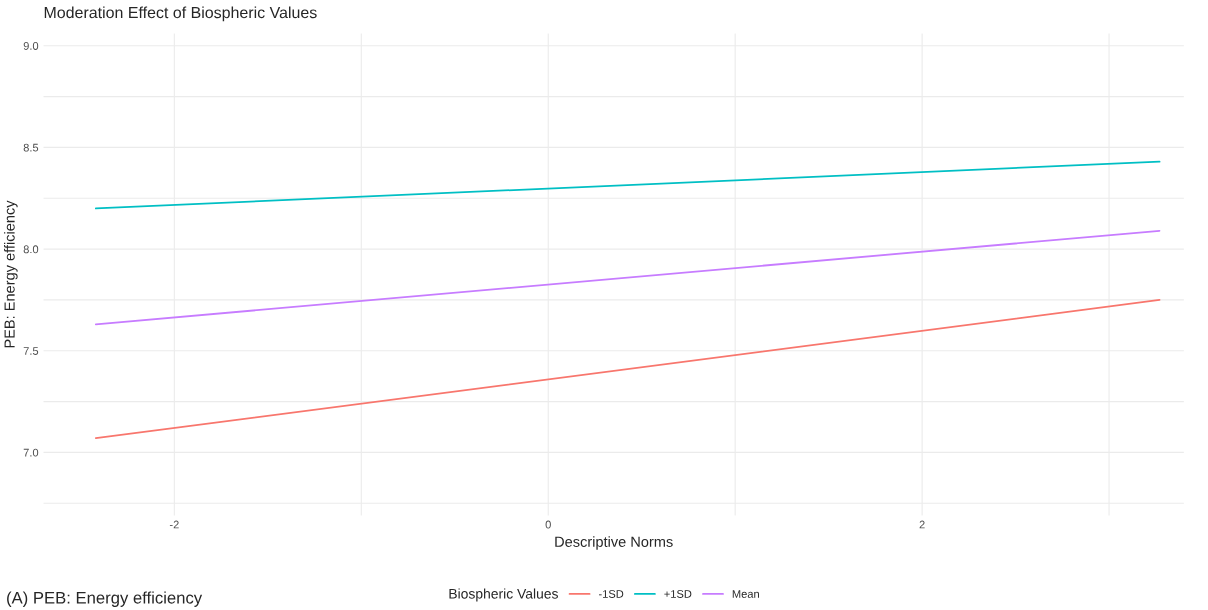 The width and height of the screenshot is (1208, 610). Describe the element at coordinates (614, 543) in the screenshot. I see `x-axis-title: Descriptive Norms` at that location.